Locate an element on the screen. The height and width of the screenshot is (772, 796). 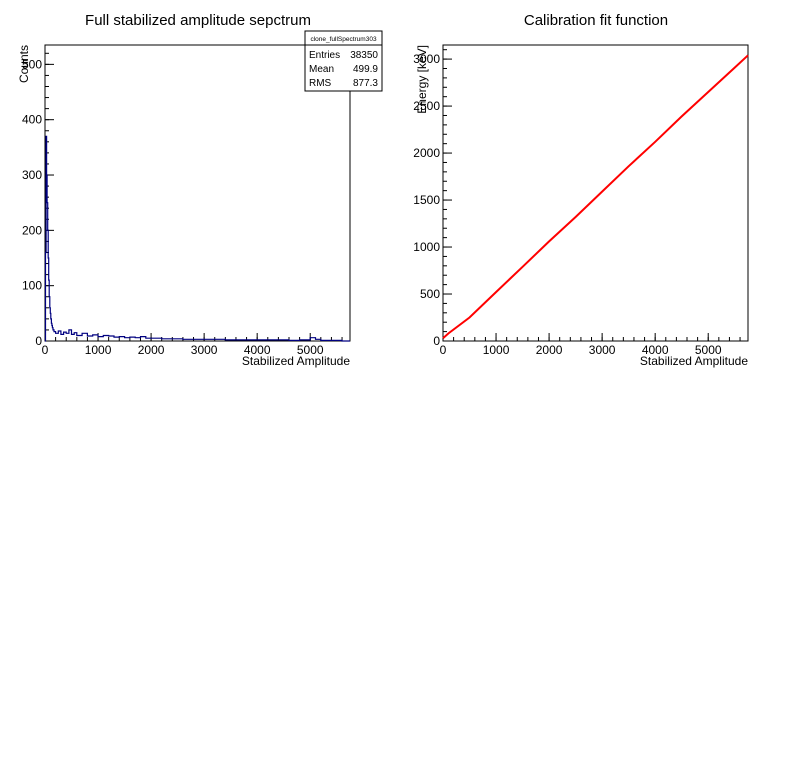
y-axis-label: Energy [keV] is located at coordinates (422, 79).